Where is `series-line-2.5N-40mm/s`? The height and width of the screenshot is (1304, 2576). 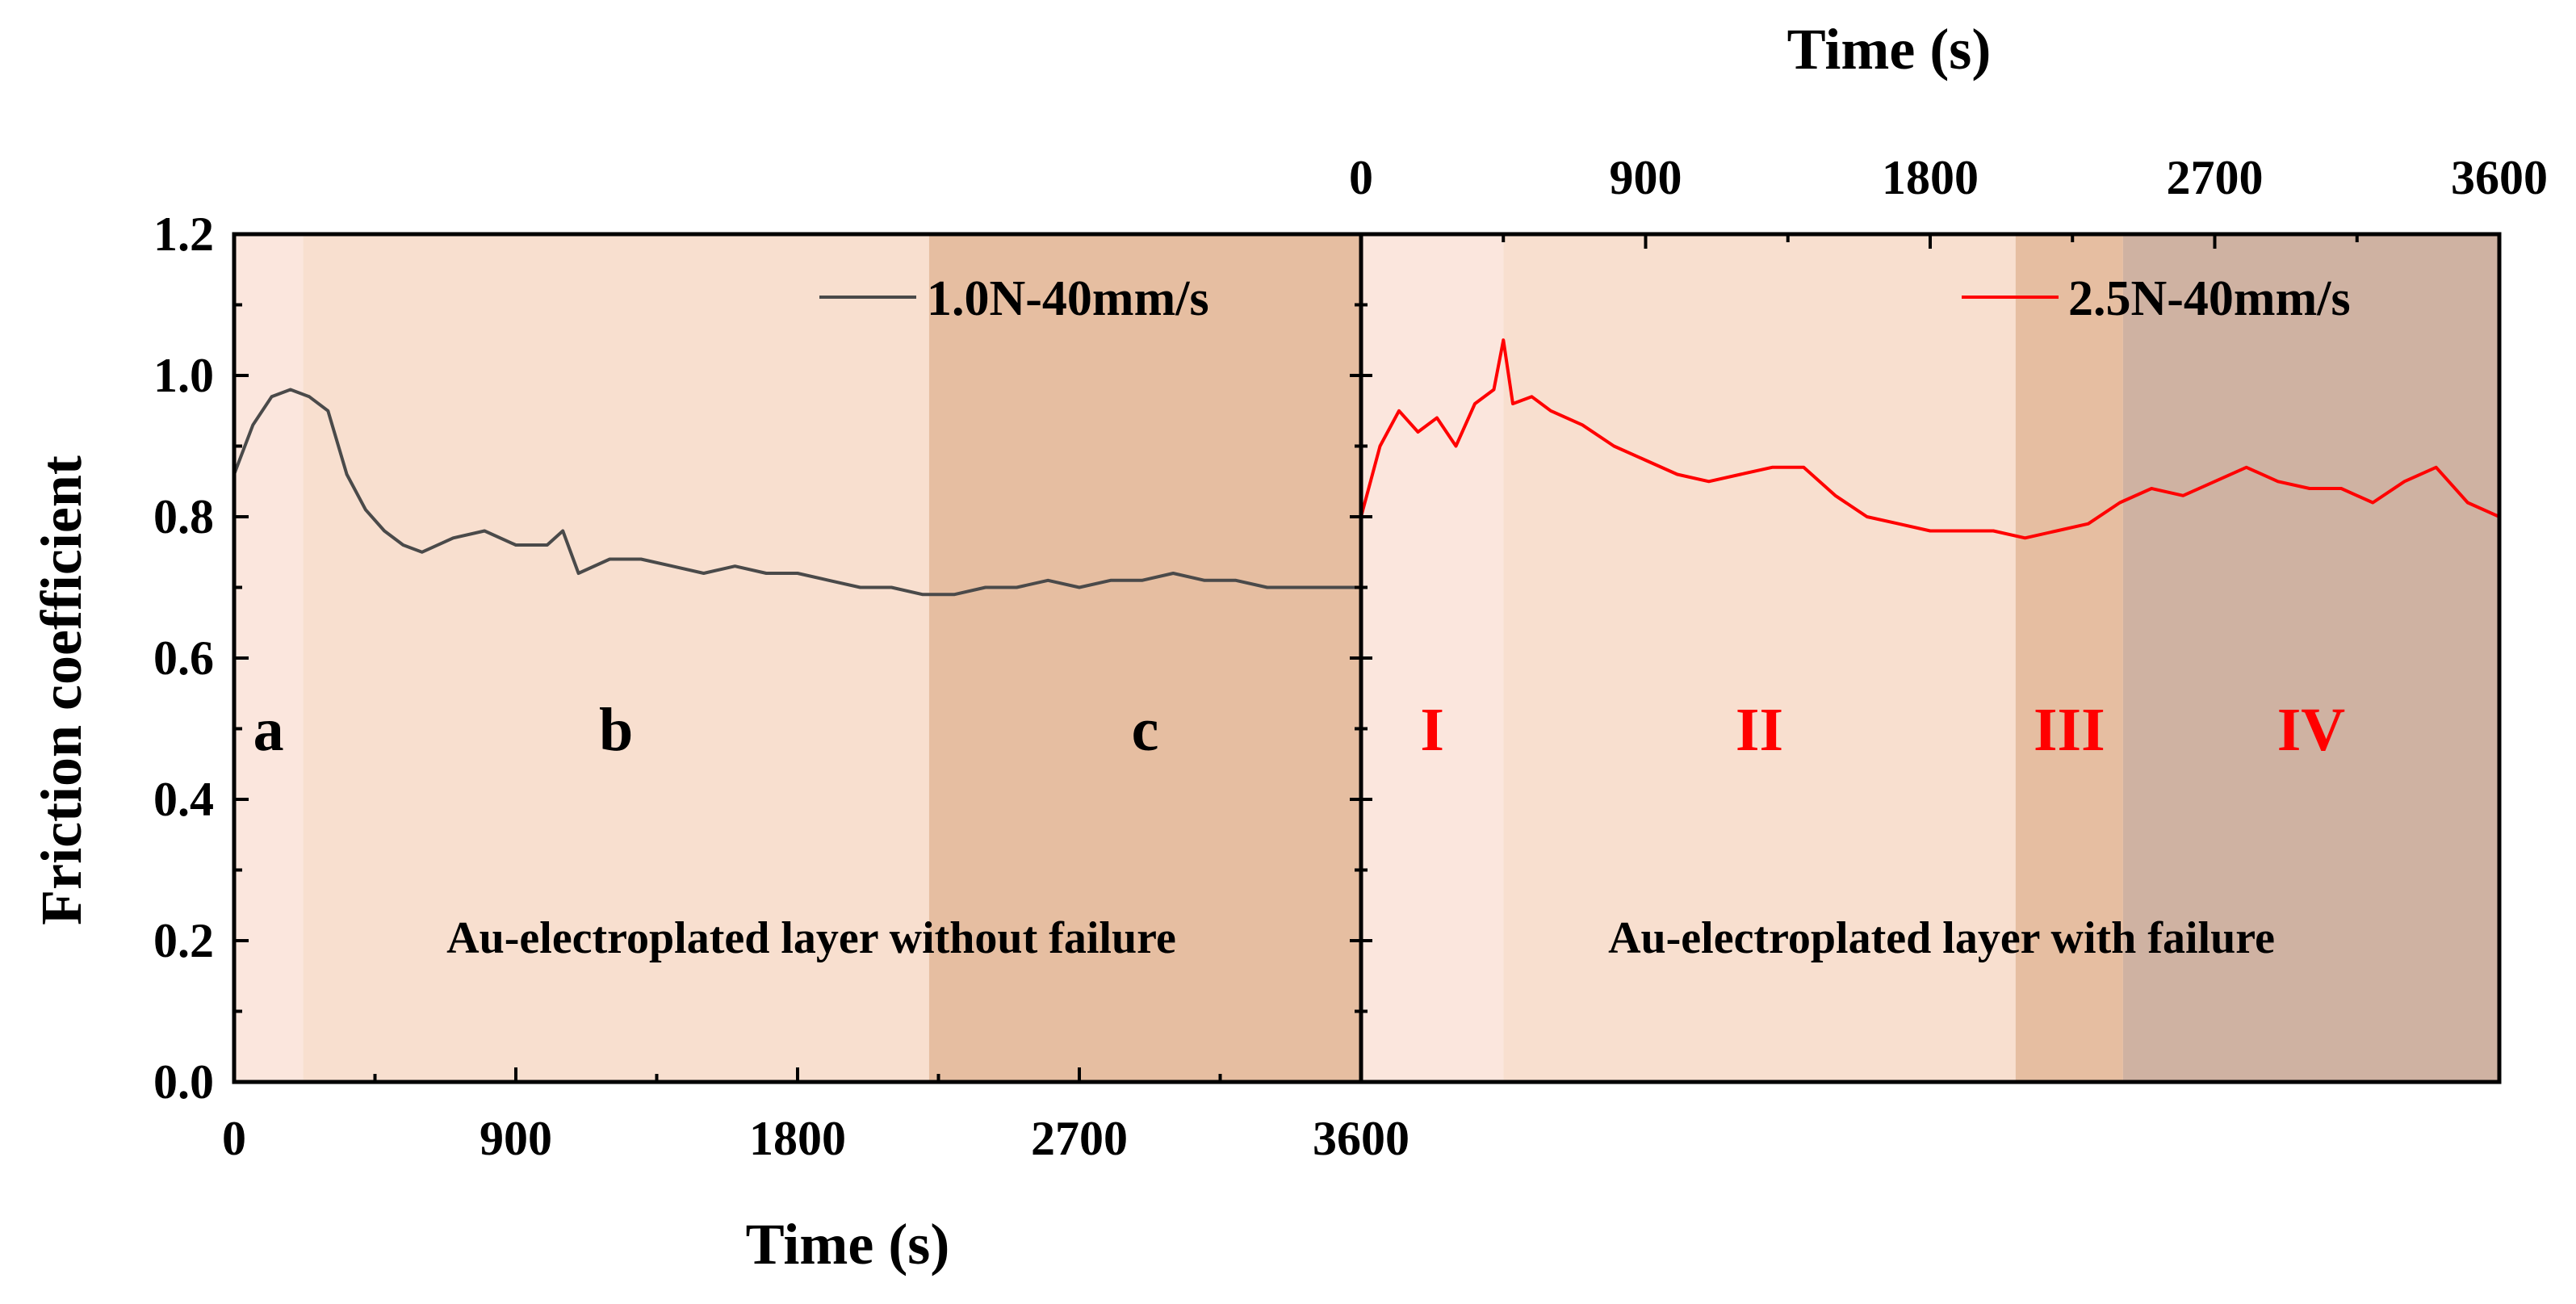 series-line-2.5N-40mm/s is located at coordinates (1929, 439).